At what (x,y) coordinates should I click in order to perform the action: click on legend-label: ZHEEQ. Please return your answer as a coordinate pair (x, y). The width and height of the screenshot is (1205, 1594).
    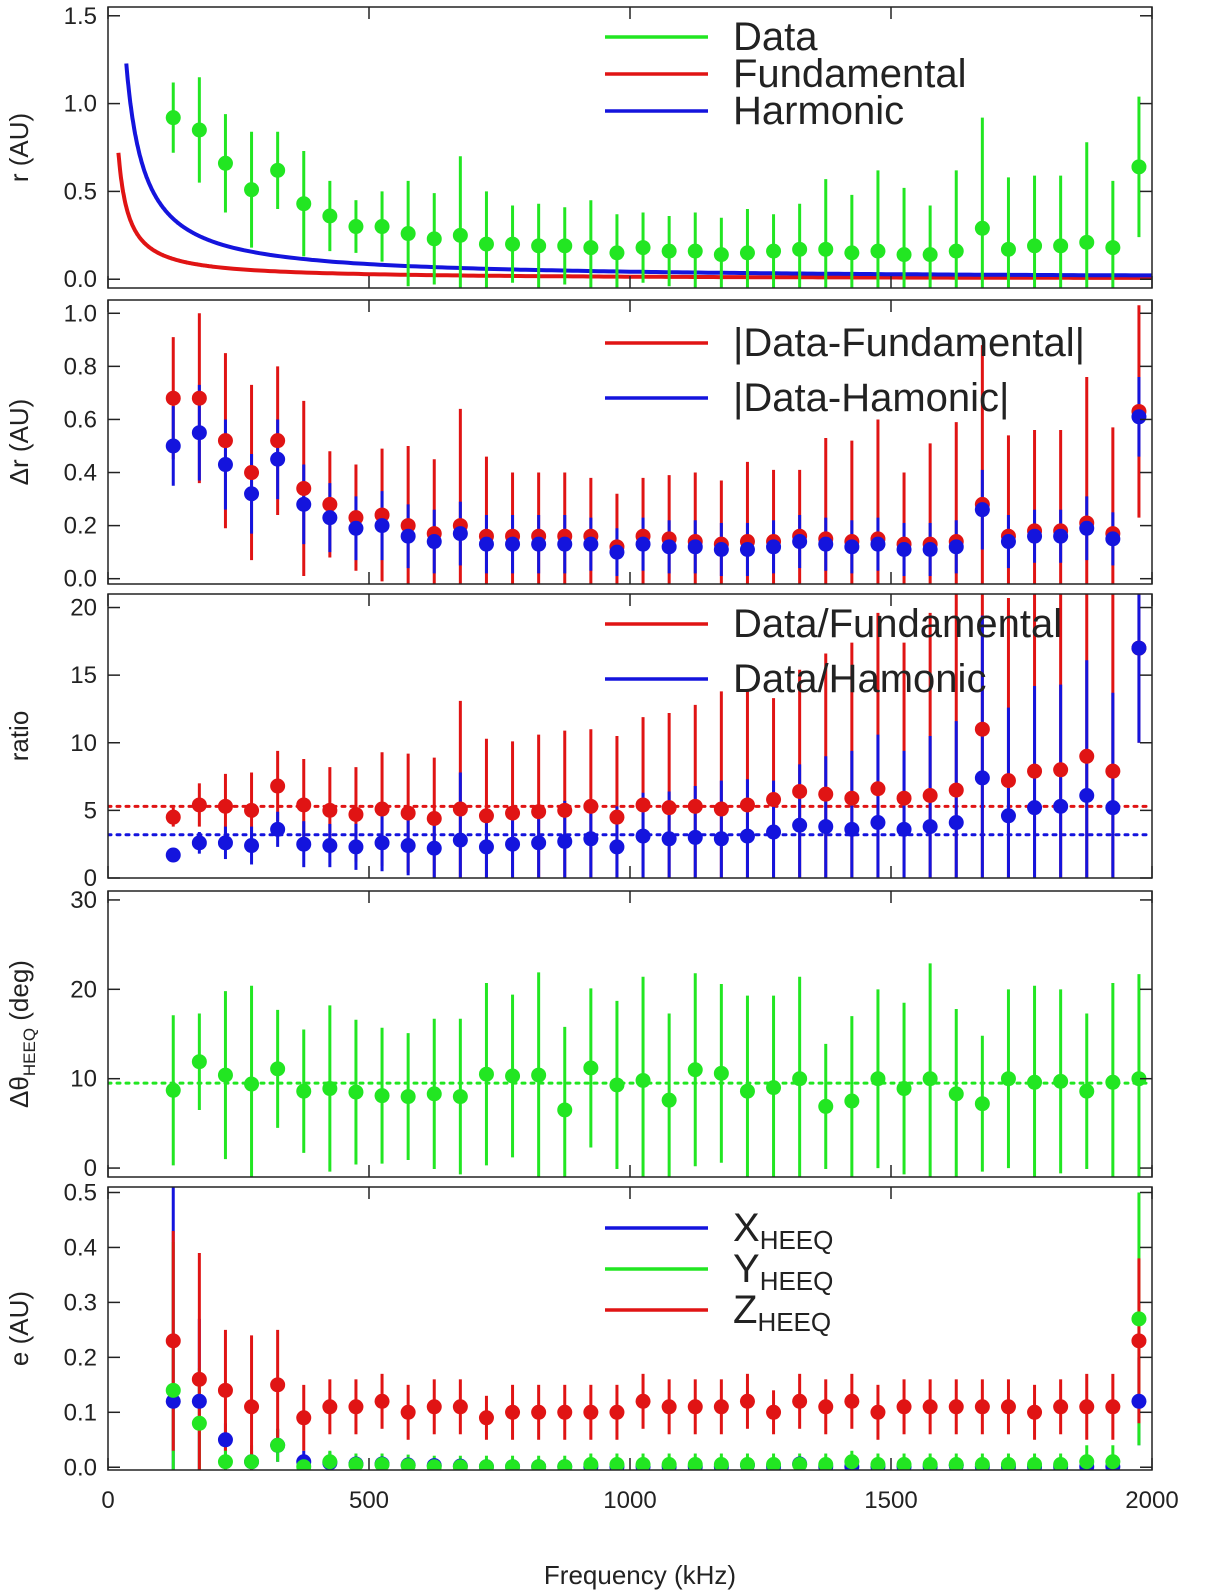
    Looking at the image, I should click on (782, 1312).